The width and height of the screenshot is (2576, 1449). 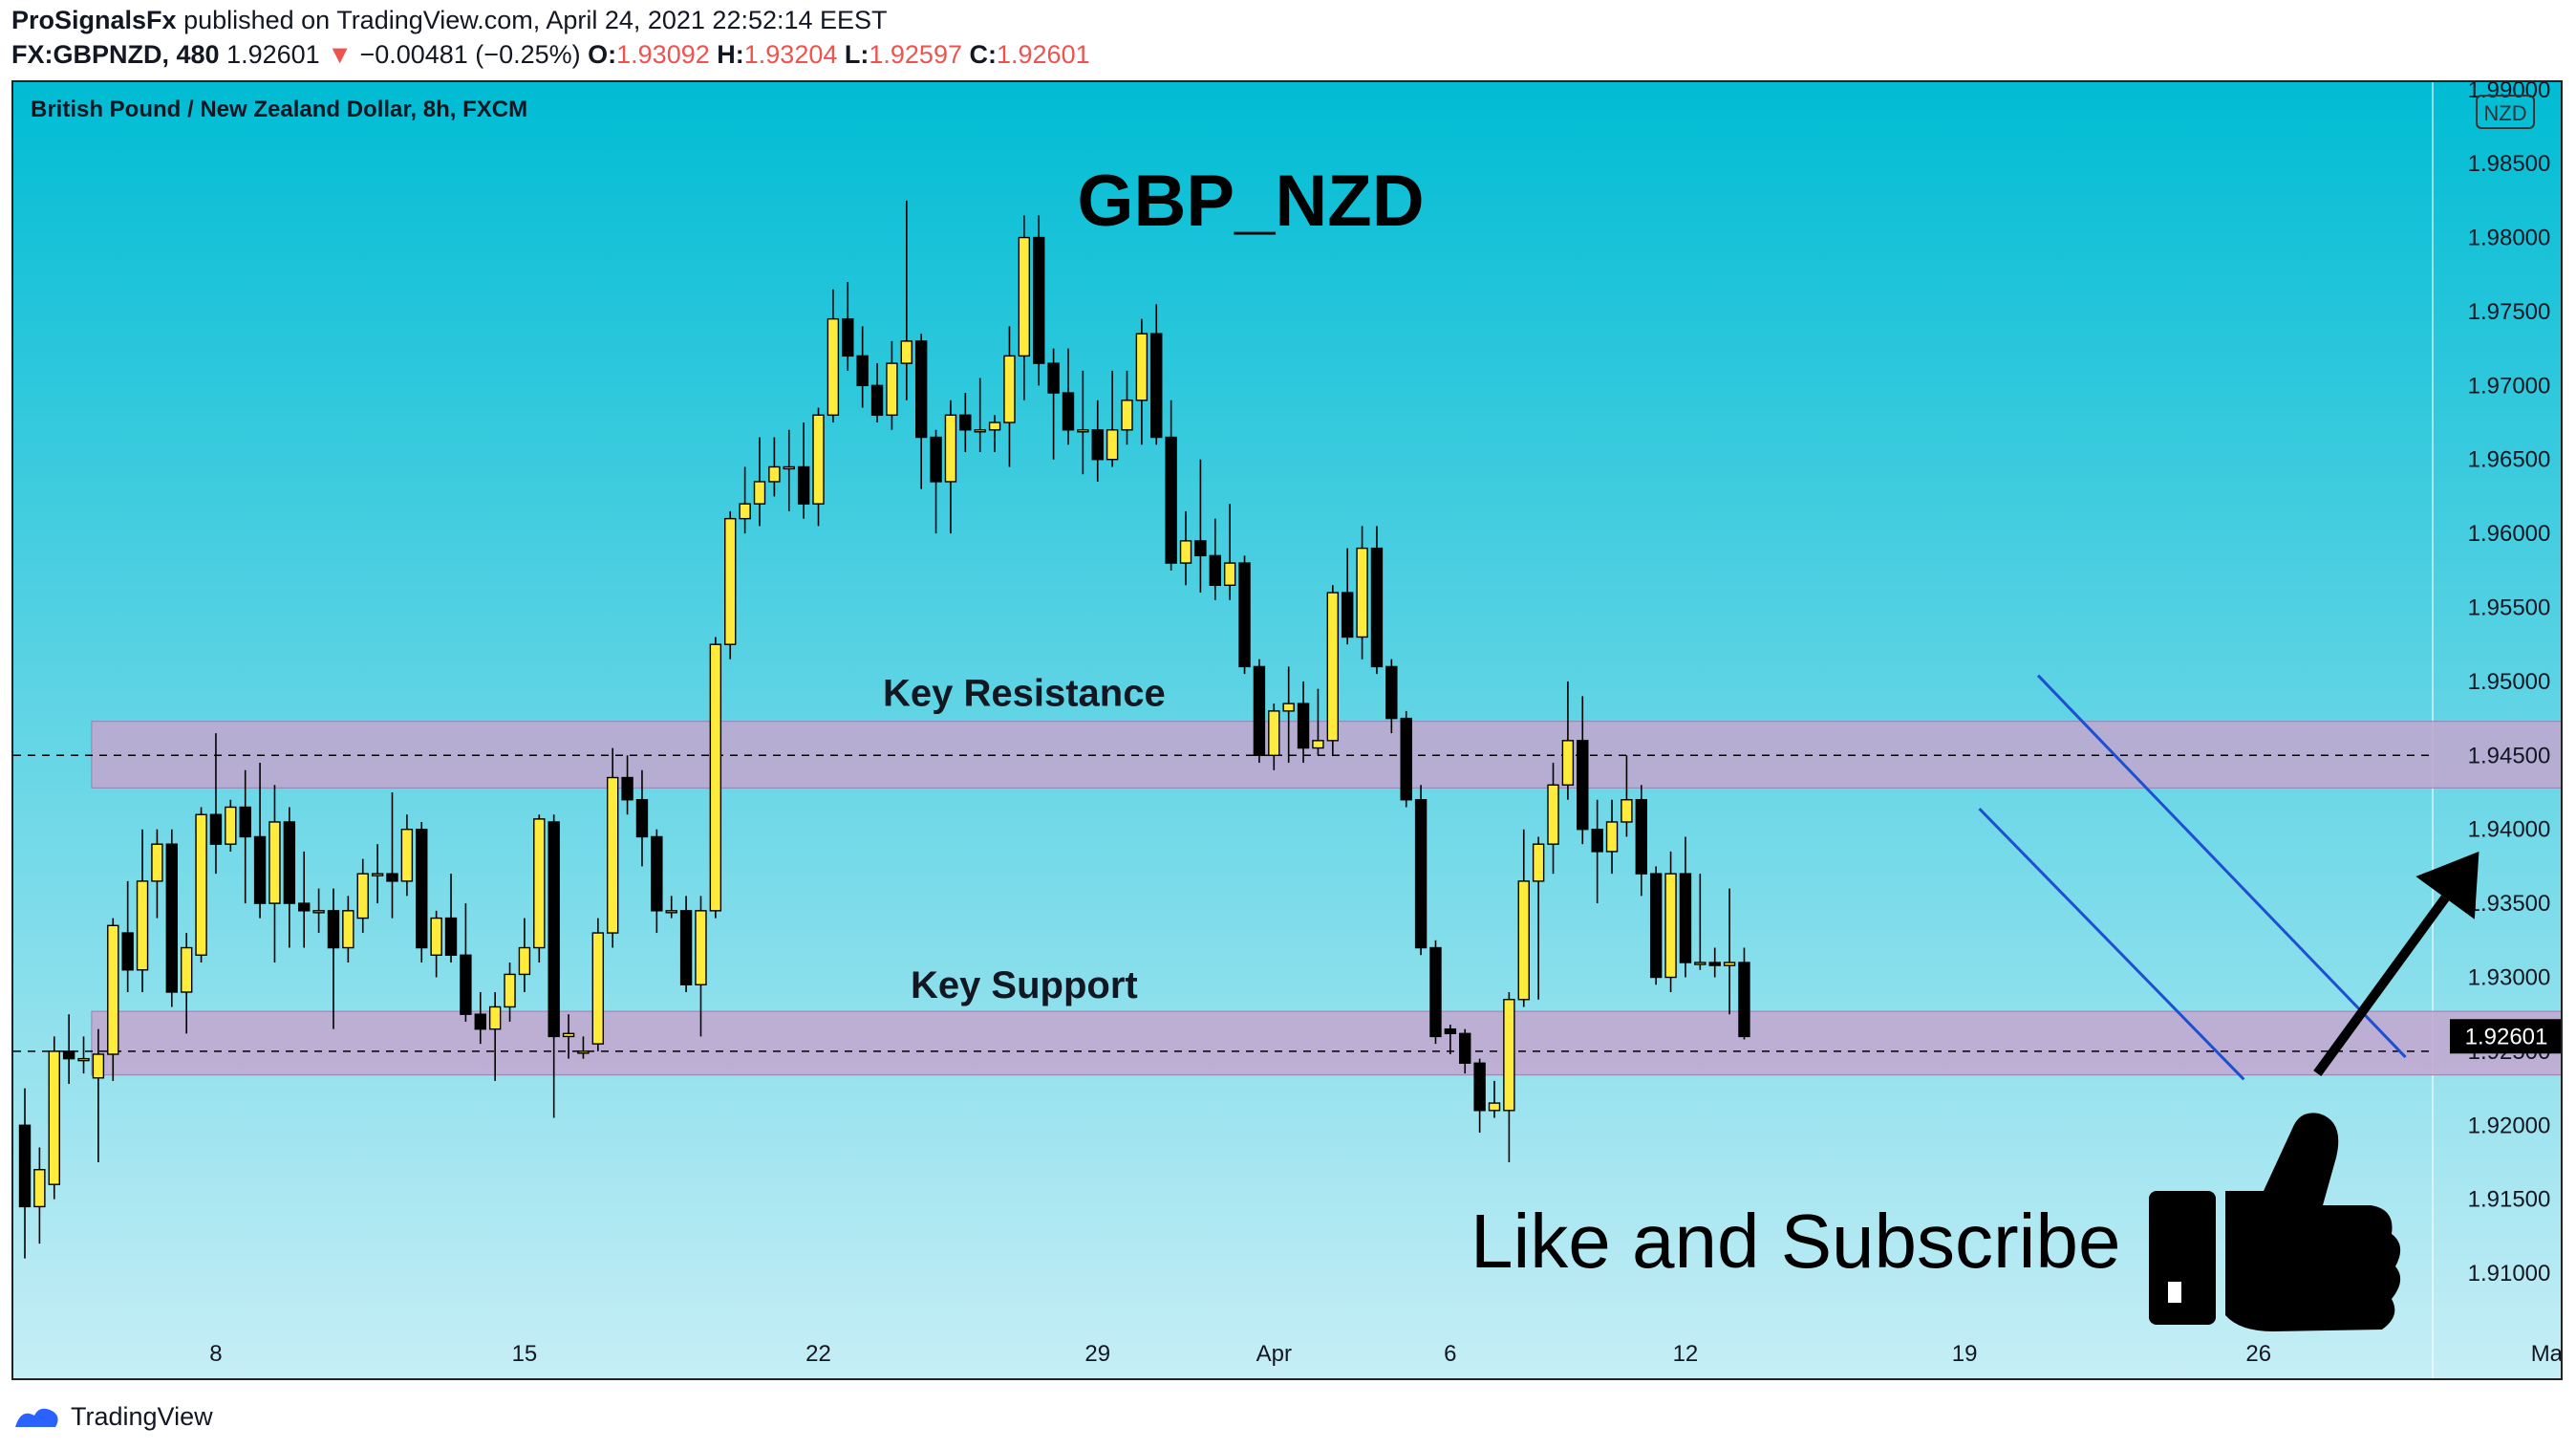 What do you see at coordinates (2275, 1222) in the screenshot?
I see `thumbs-up-icon` at bounding box center [2275, 1222].